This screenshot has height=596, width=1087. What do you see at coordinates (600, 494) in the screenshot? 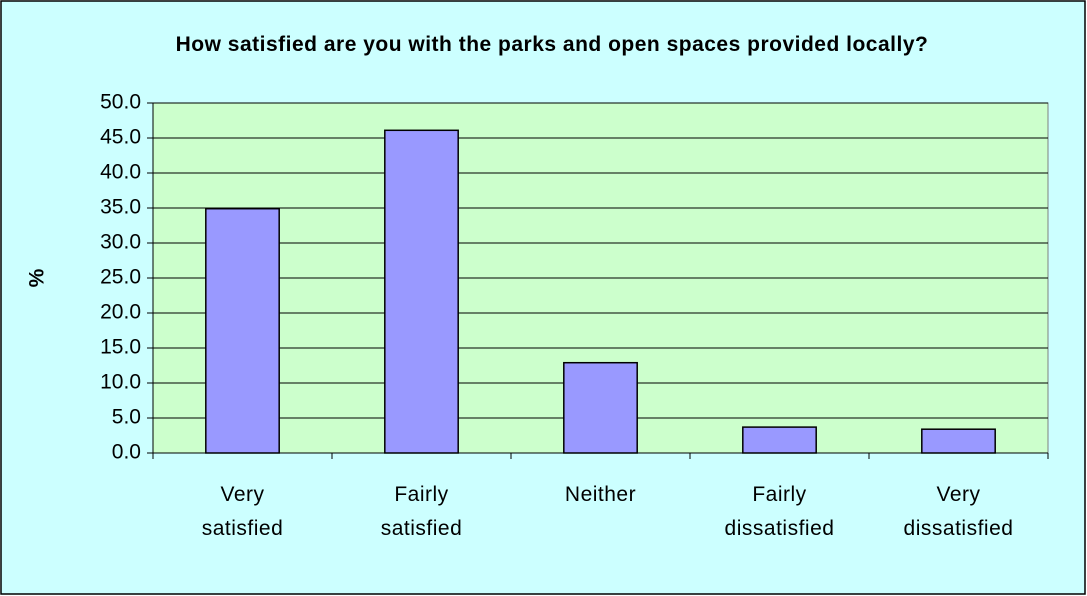
I see `x-tick-label: Neither` at bounding box center [600, 494].